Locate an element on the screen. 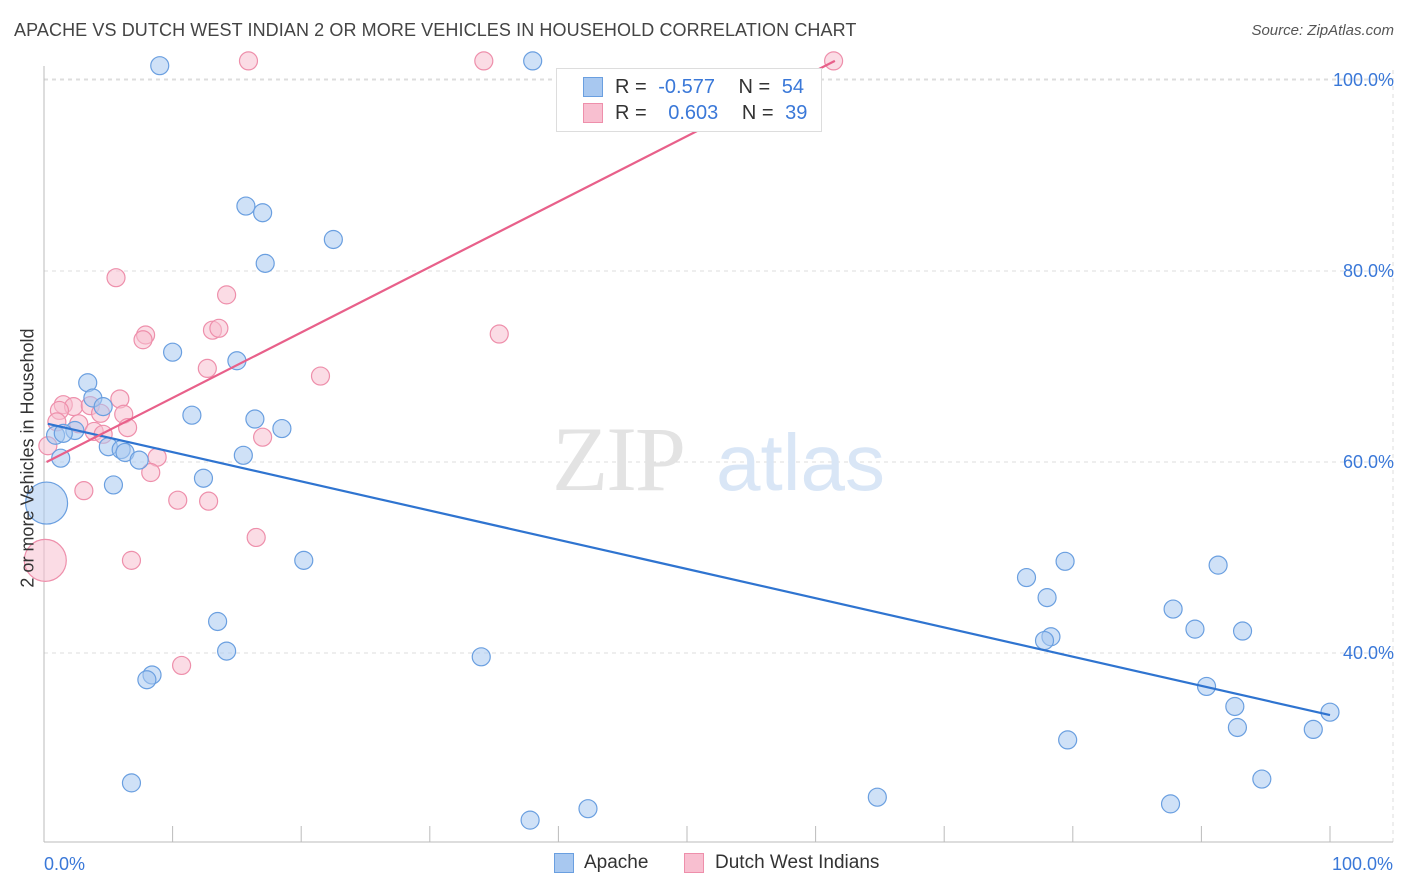 The image size is (1406, 892). apache-legend-swatch is located at coordinates (564, 863).